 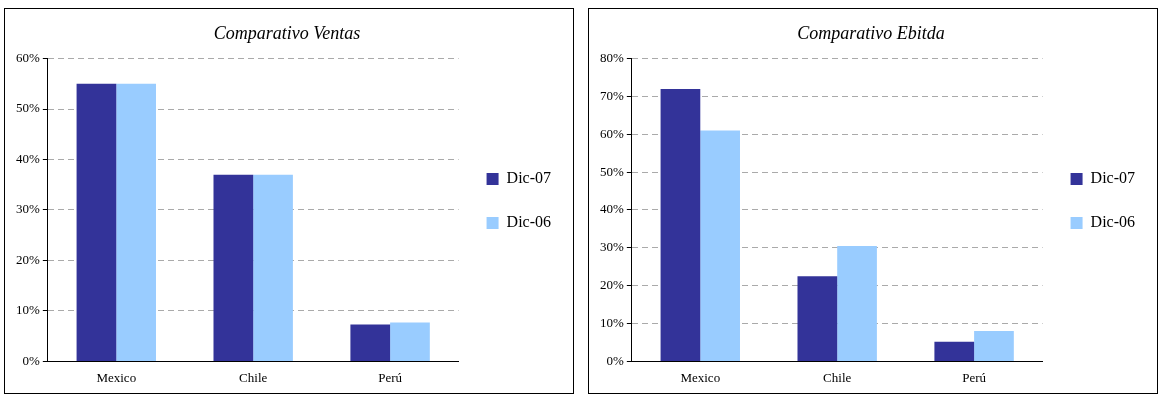 What do you see at coordinates (871, 32) in the screenshot?
I see `chart-title: Comparativo Ebitda` at bounding box center [871, 32].